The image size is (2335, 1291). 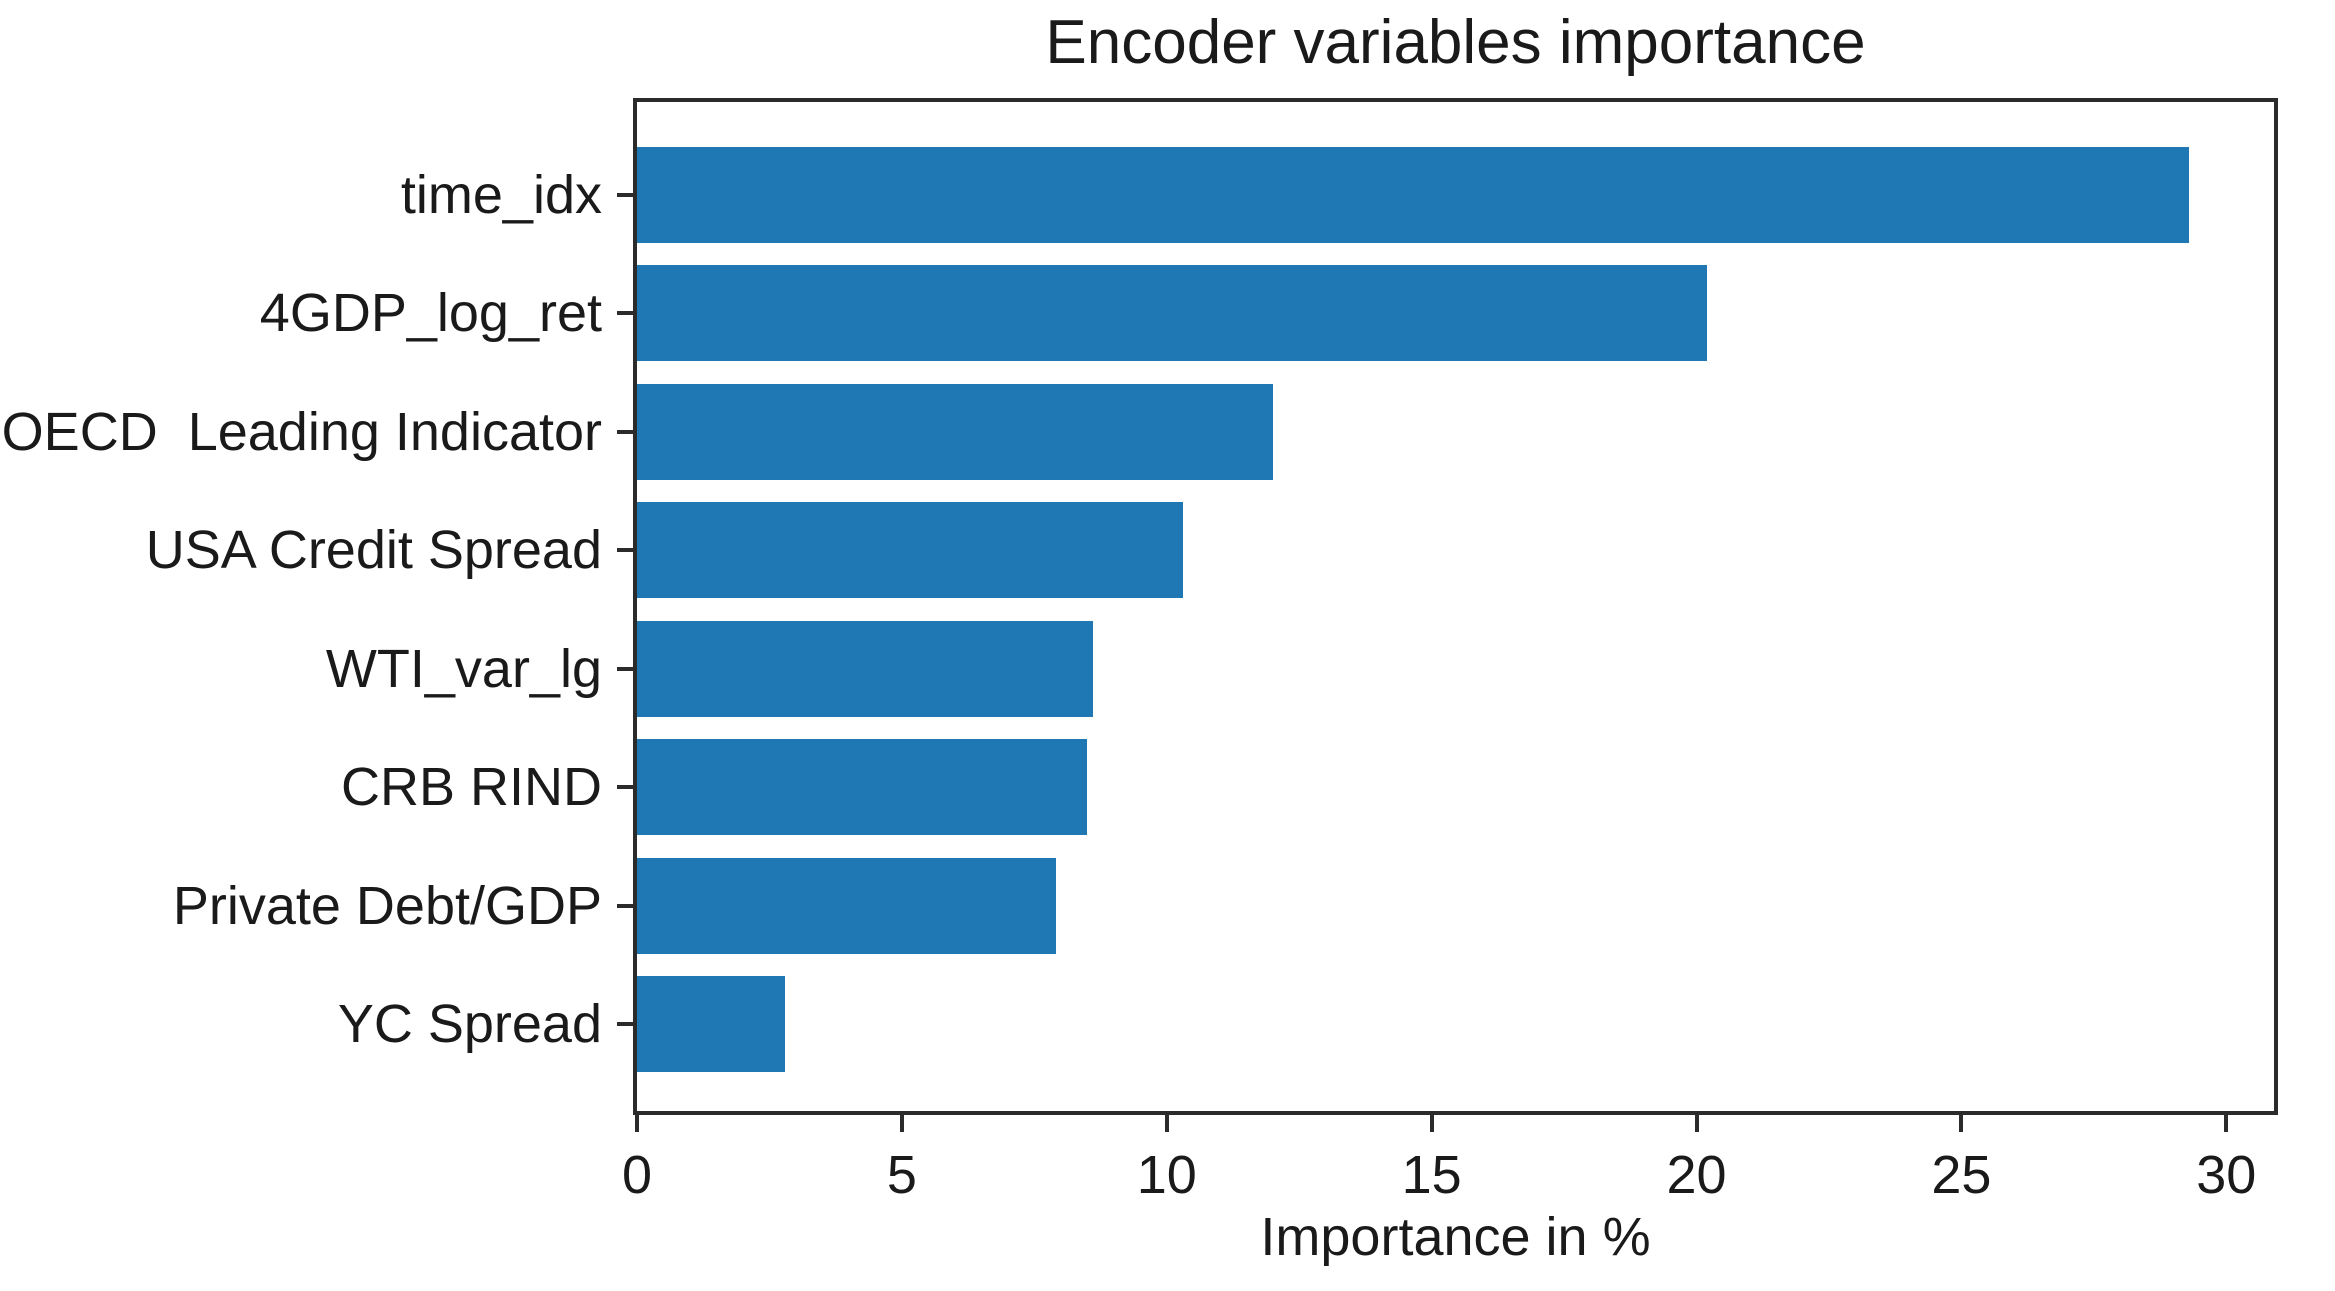 What do you see at coordinates (469, 1024) in the screenshot?
I see `y-tick-label-yc-spread: YC Spread` at bounding box center [469, 1024].